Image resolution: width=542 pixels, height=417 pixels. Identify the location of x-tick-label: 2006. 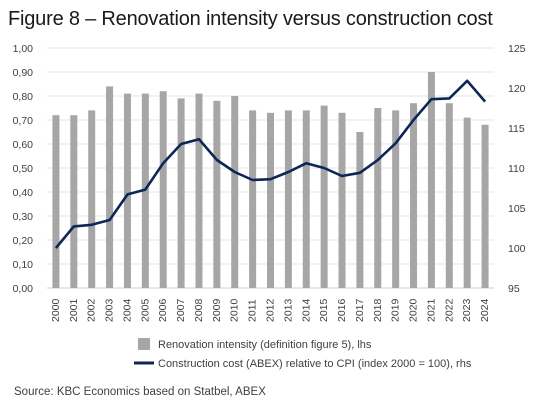
(163, 310).